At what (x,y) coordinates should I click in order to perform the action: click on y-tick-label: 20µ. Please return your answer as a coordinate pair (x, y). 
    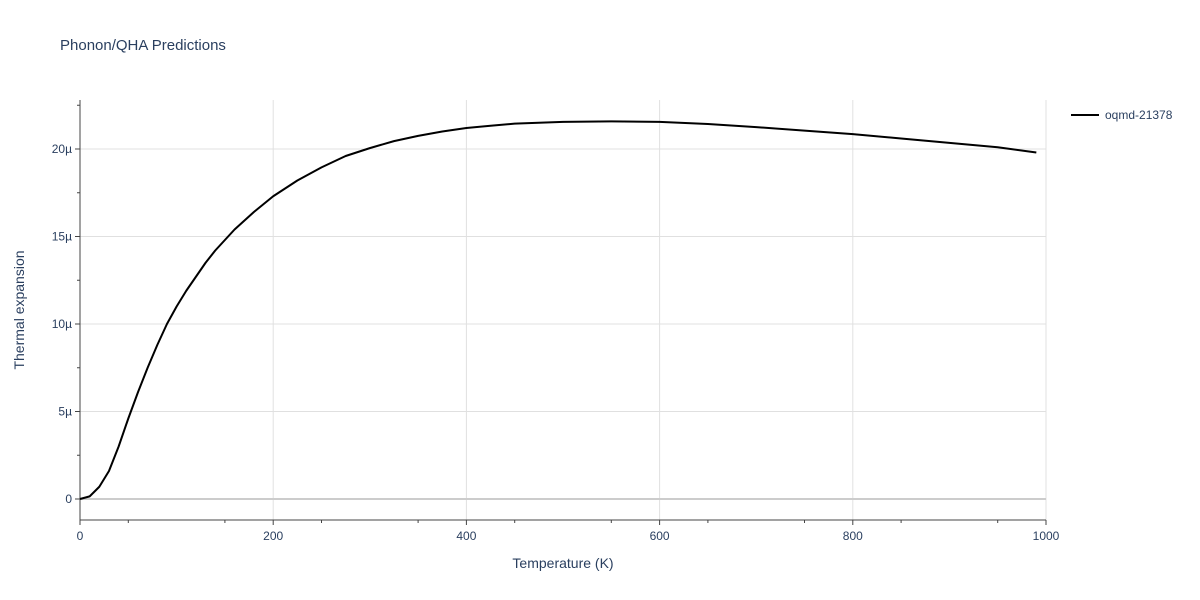
    Looking at the image, I should click on (62, 149).